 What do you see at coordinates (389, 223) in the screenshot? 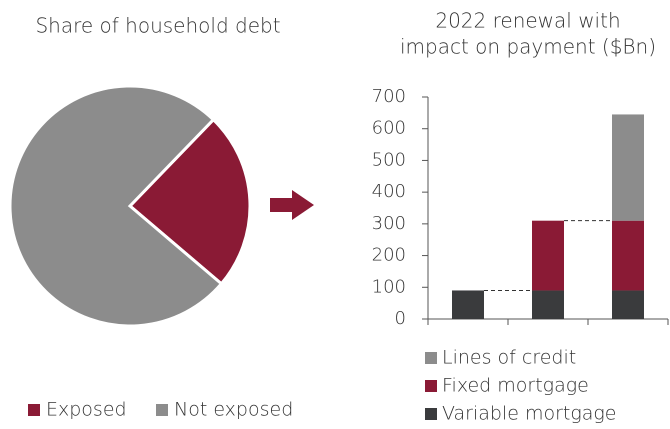
I see `y-tick-label: 300` at bounding box center [389, 223].